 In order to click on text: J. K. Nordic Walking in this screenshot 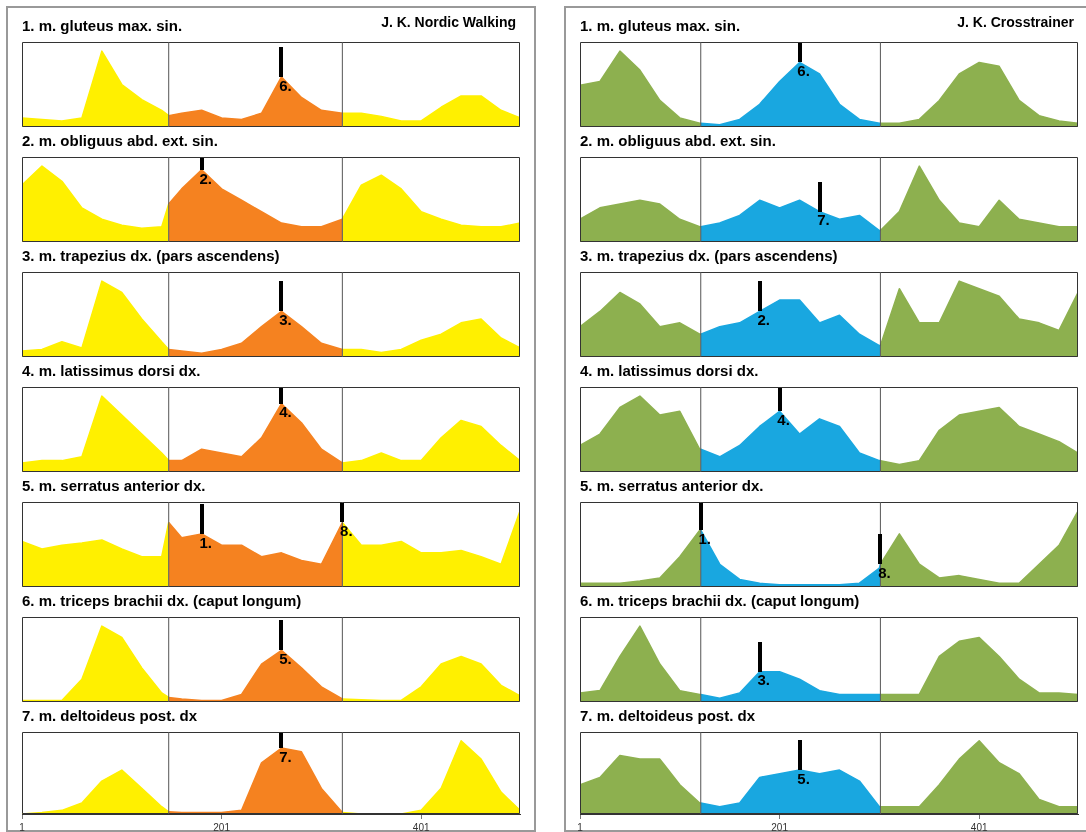, I will do `click(448, 21)`.